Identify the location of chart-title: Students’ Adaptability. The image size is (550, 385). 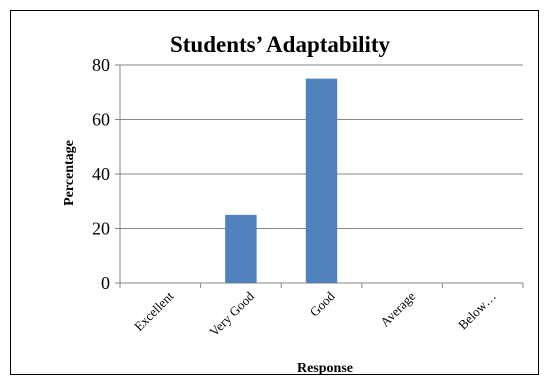
(280, 44).